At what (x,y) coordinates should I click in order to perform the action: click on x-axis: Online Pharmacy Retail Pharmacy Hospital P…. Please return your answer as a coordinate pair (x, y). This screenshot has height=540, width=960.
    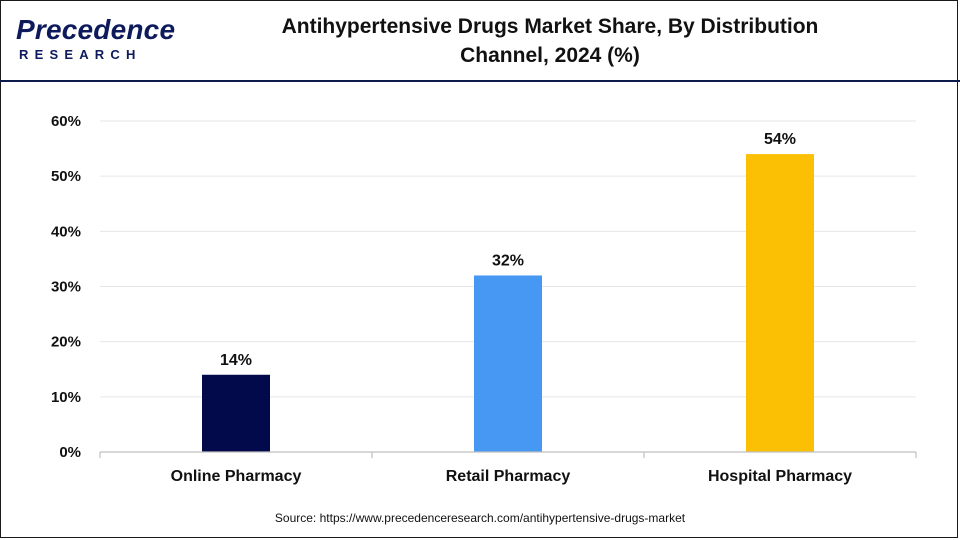
    Looking at the image, I should click on (508, 468).